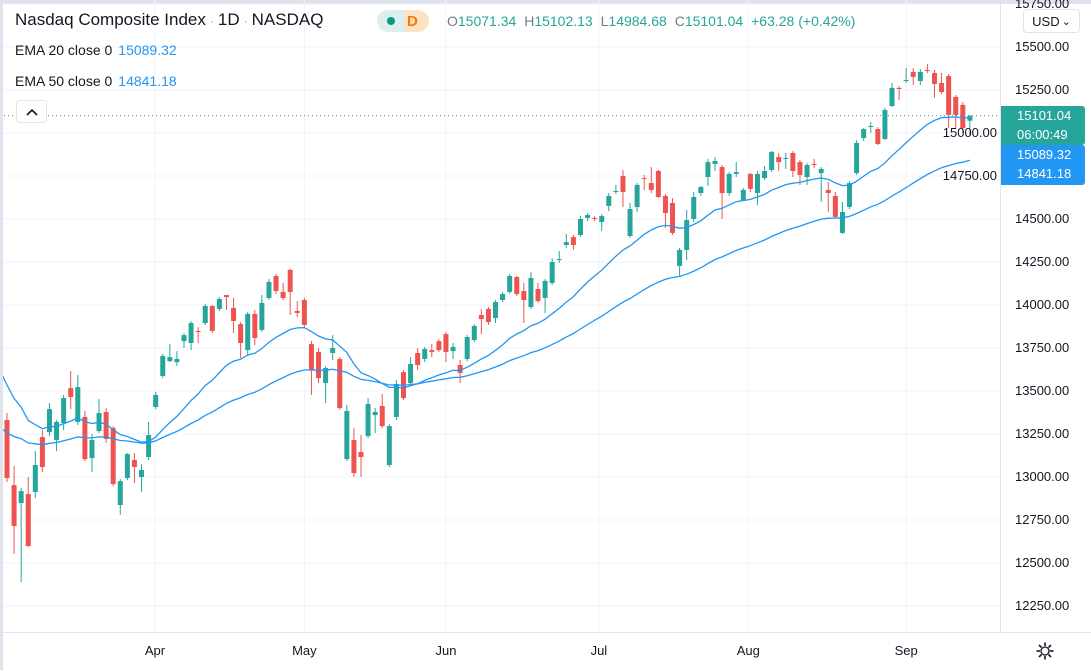 The height and width of the screenshot is (671, 1091). I want to click on chart-title: Nasdaq Composite Index · 1D · NASDAQ, so click(169, 19).